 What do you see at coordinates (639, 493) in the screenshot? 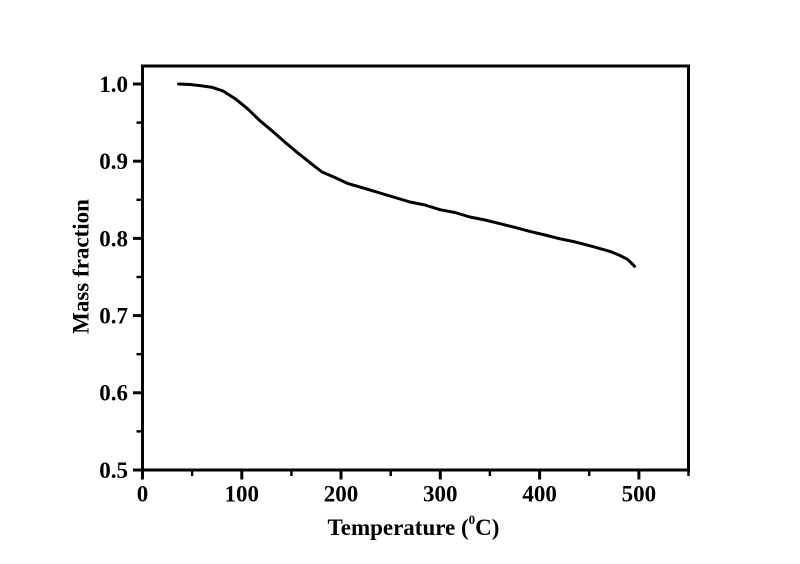
I see `svg-text: 500` at bounding box center [639, 493].